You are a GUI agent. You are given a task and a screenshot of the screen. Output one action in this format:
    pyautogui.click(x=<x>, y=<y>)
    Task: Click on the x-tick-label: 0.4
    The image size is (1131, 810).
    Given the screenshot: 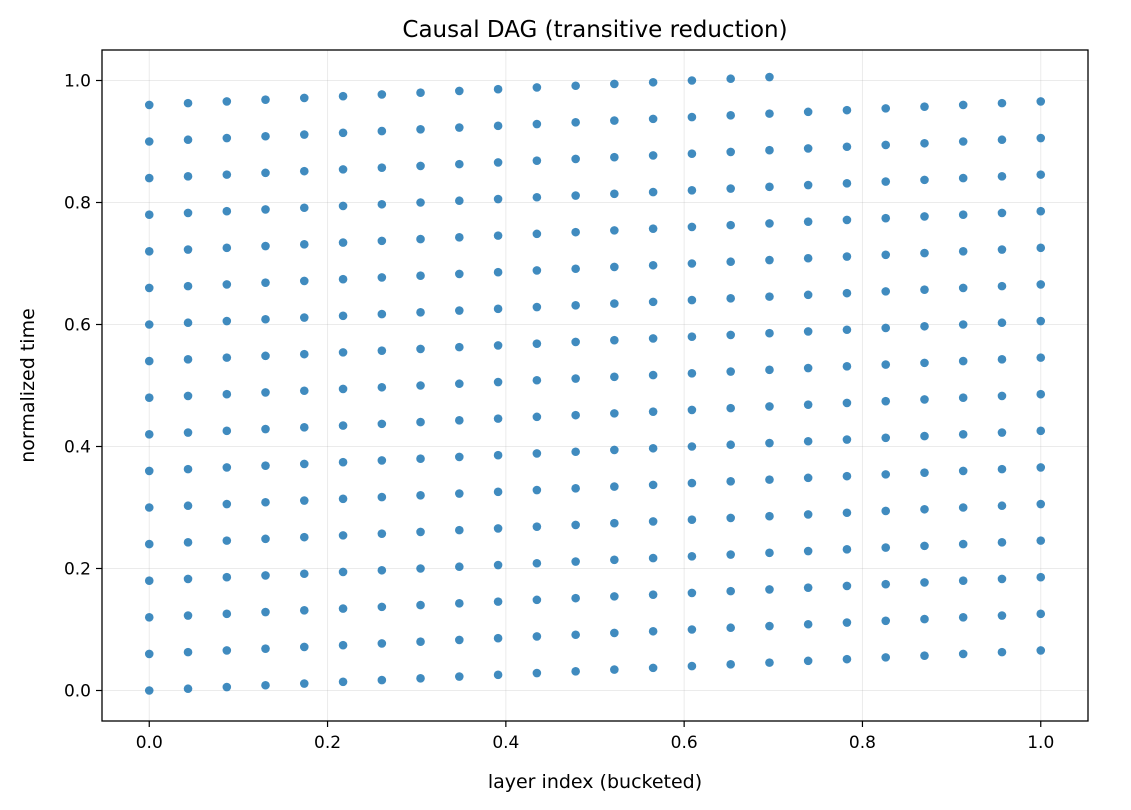 What is the action you would take?
    pyautogui.click(x=505, y=743)
    